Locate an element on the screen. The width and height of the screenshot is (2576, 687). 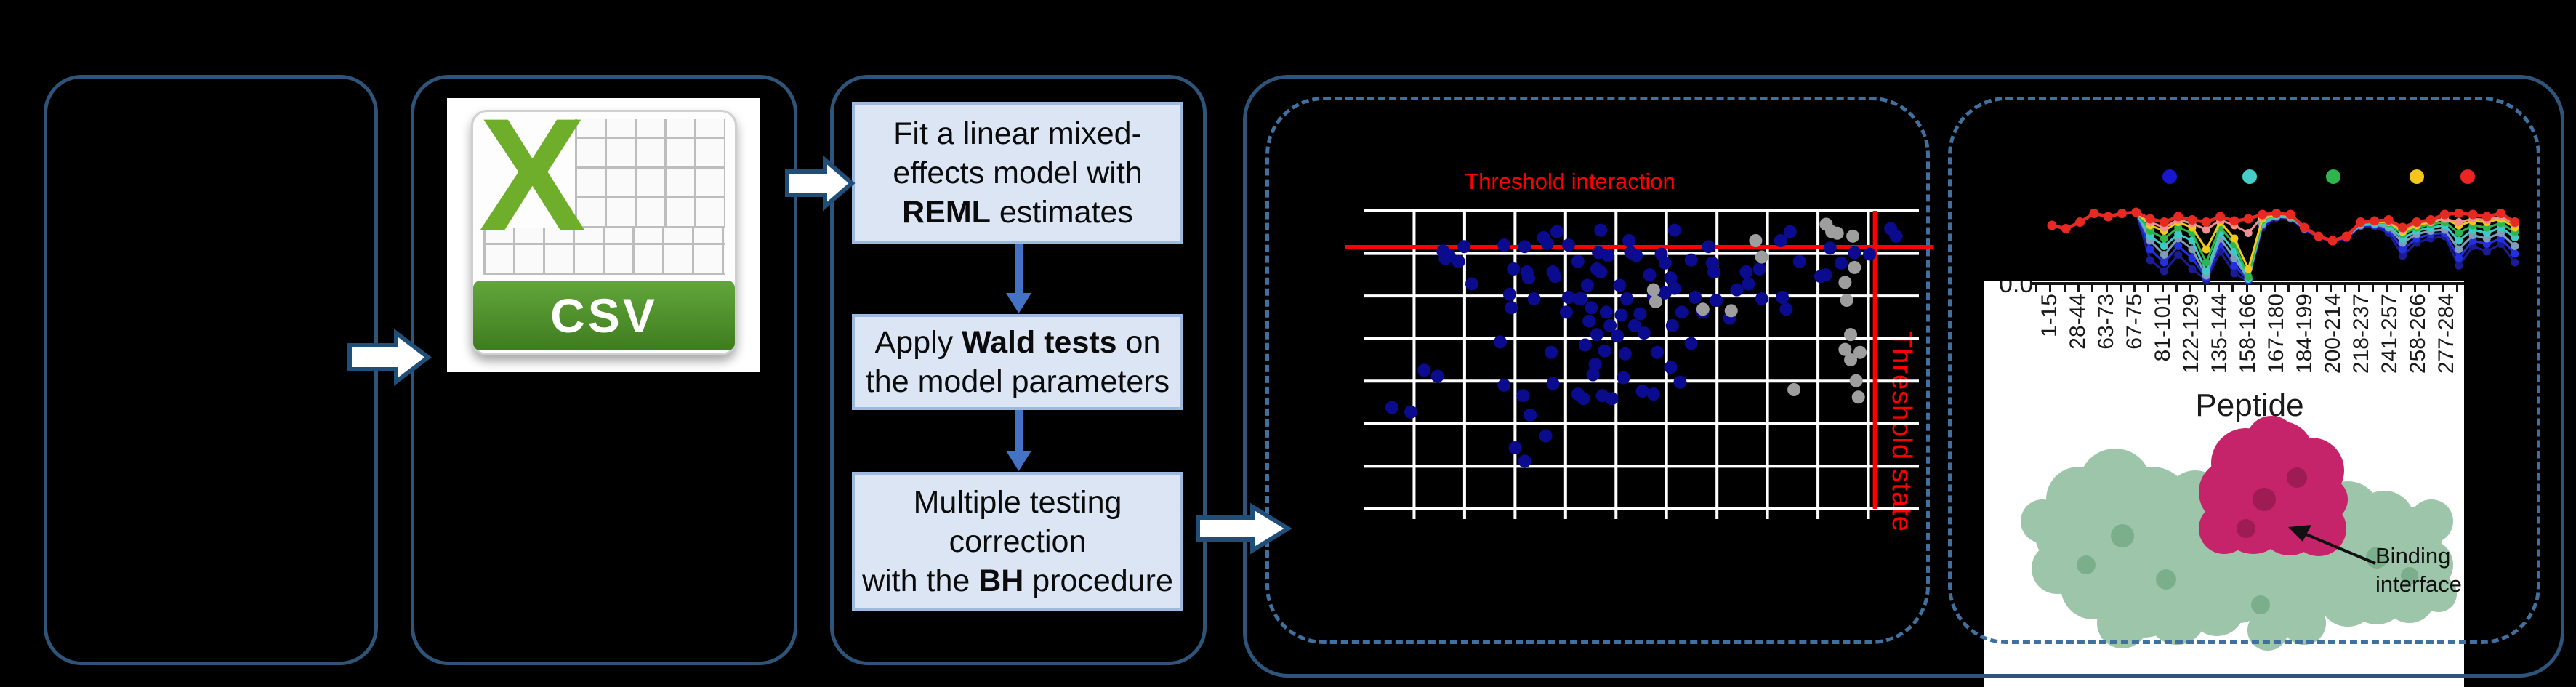
binding-interface-label: Binding interface is located at coordinates (2418, 570).